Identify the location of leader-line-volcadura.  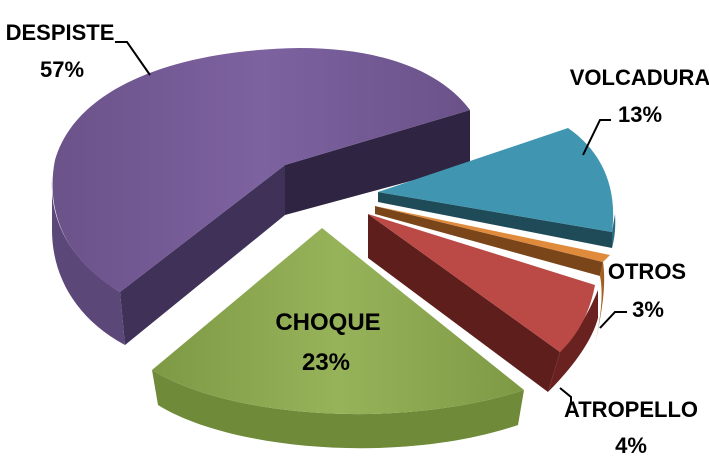
(596, 137).